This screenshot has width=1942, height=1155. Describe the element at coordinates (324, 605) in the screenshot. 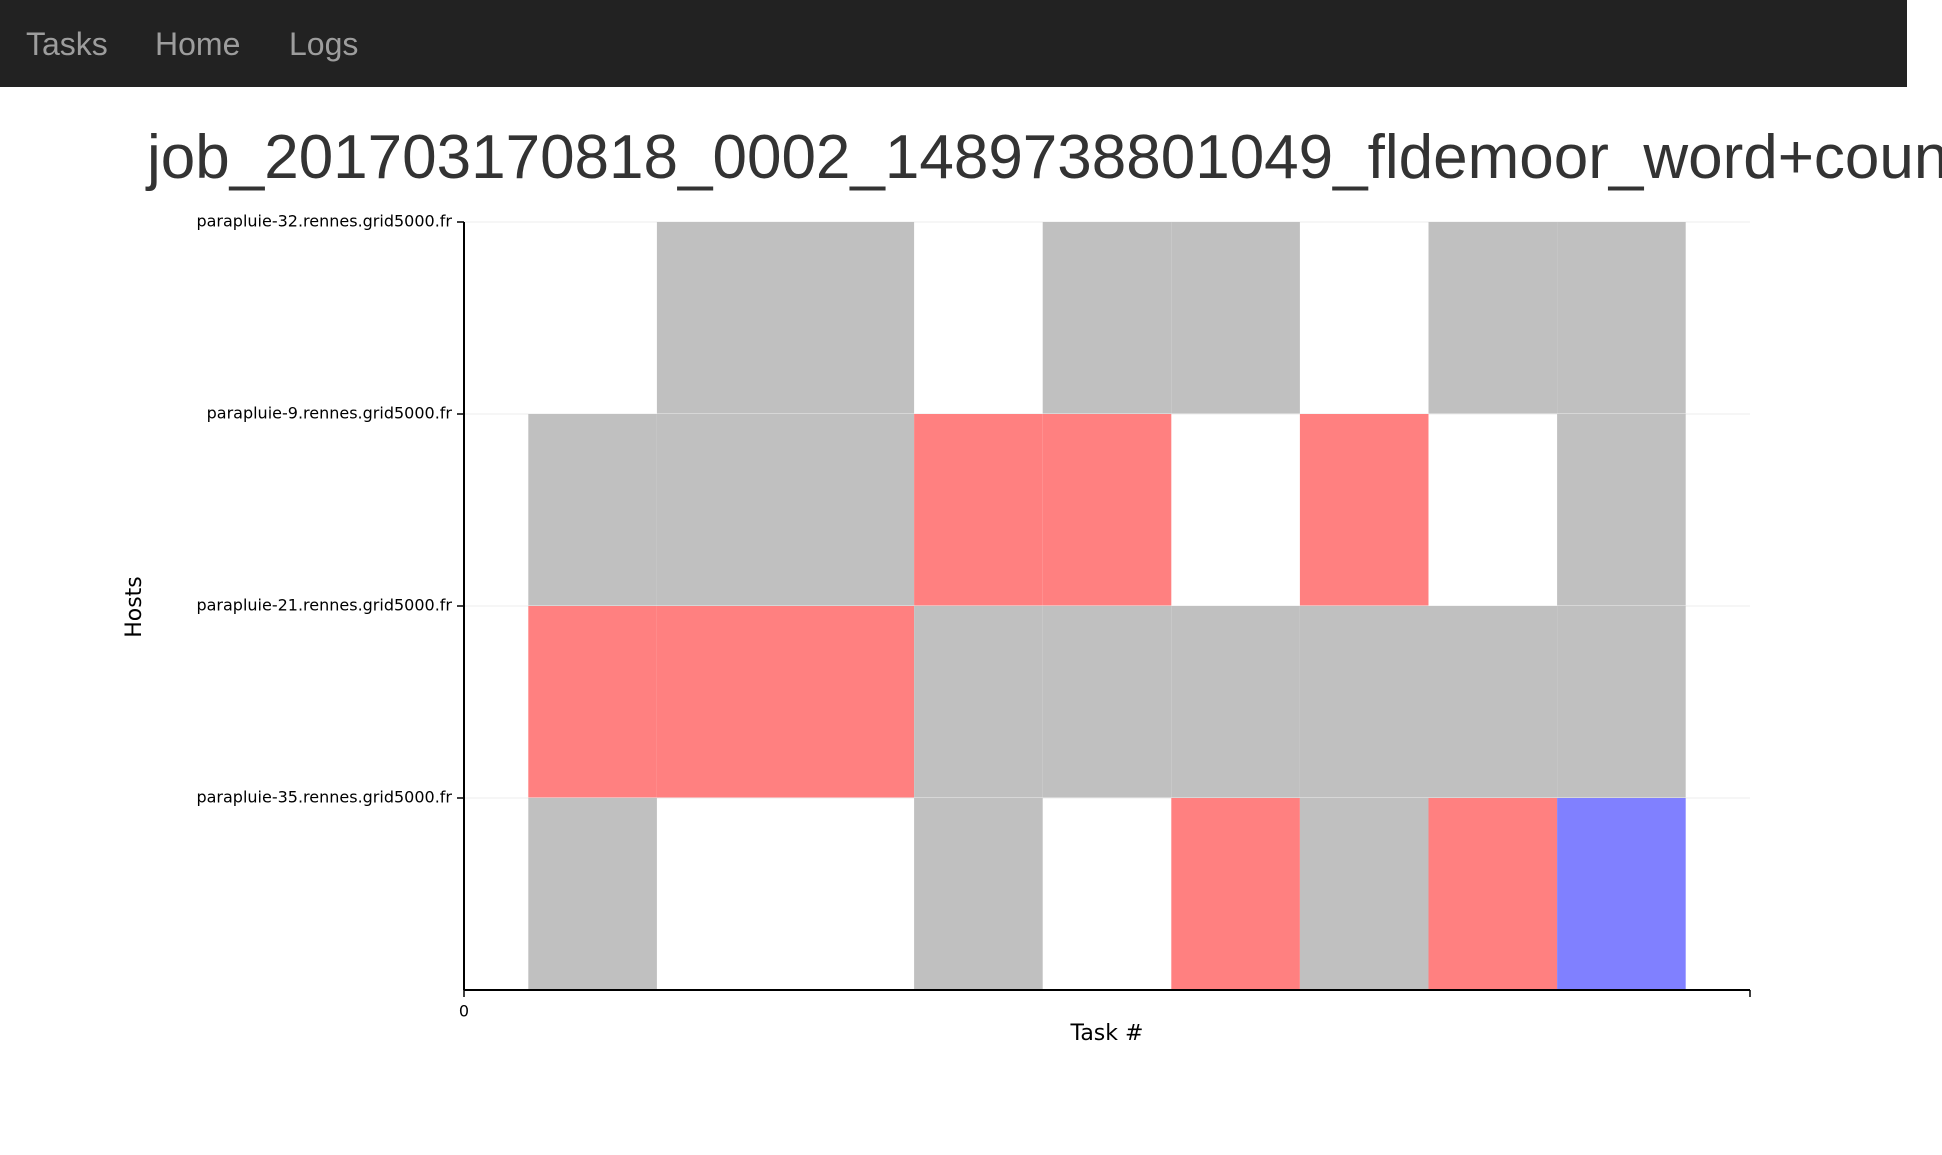

I see `y-tick-label: parapluie-21.rennes.grid5000.fr` at that location.